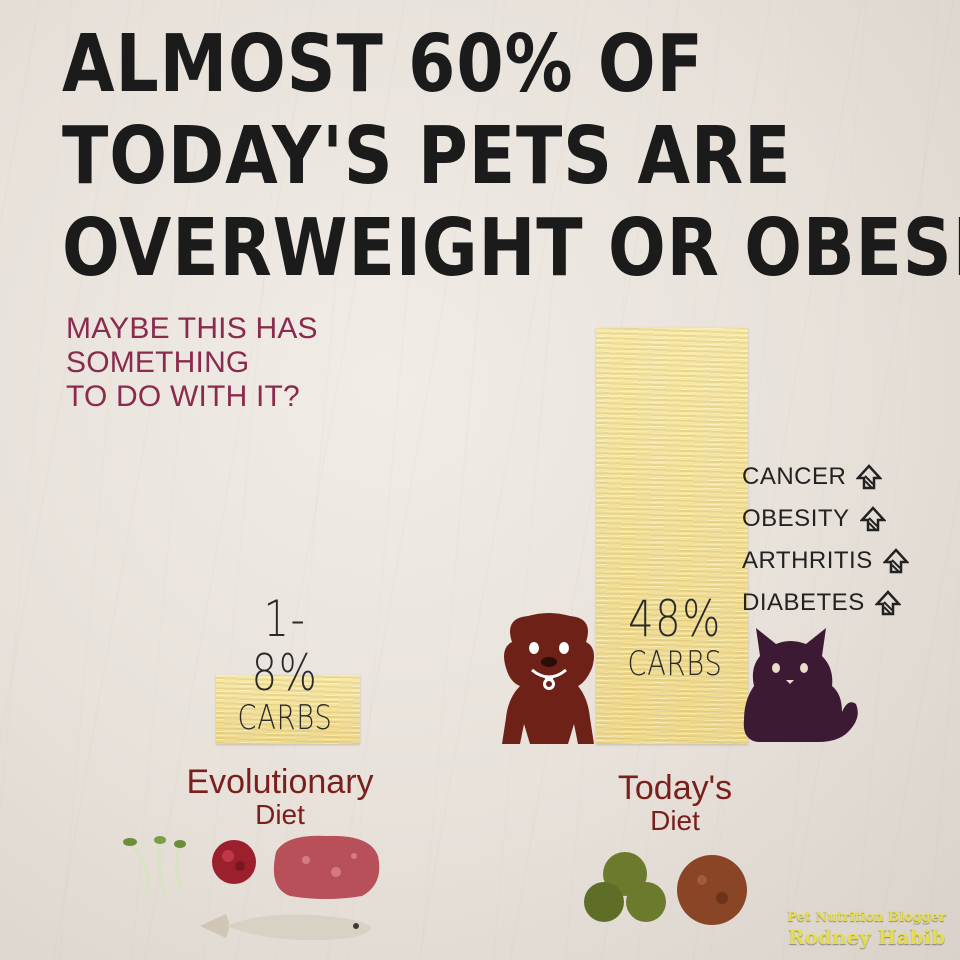  Describe the element at coordinates (675, 619) in the screenshot. I see `data-label-todays-pct: 48%` at that location.